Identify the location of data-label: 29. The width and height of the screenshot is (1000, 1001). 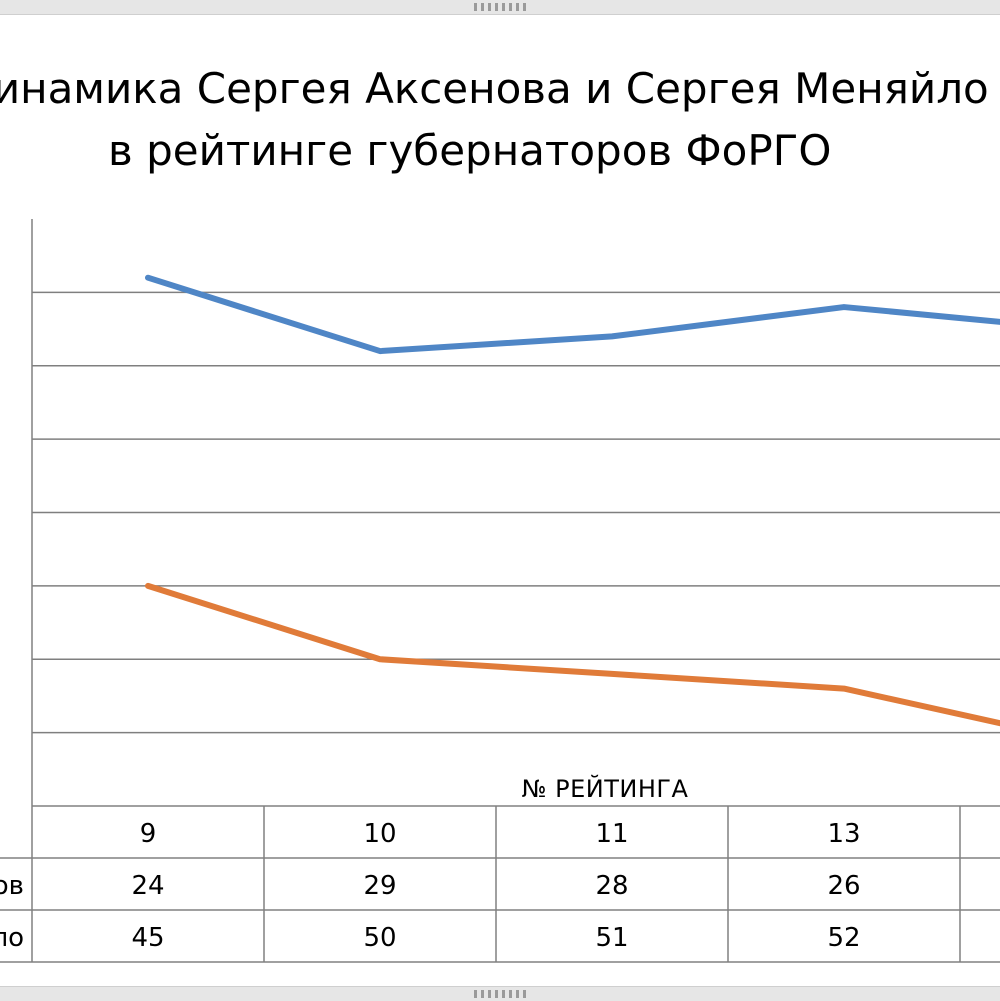
(379, 886).